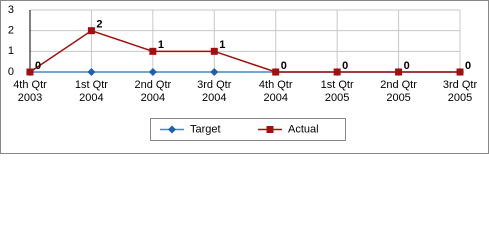  Describe the element at coordinates (11, 51) in the screenshot. I see `y-tick-label: 1` at that location.